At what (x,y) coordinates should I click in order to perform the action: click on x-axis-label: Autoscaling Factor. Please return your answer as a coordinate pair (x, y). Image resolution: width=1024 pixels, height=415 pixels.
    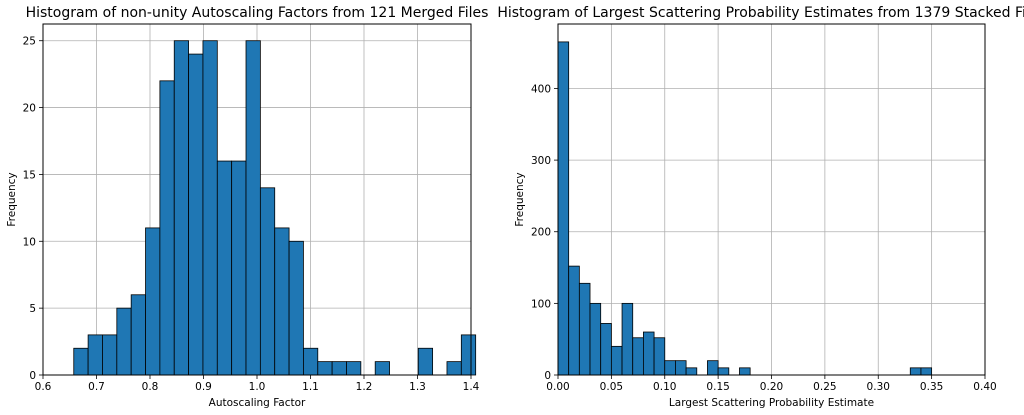
    Looking at the image, I should click on (257, 403).